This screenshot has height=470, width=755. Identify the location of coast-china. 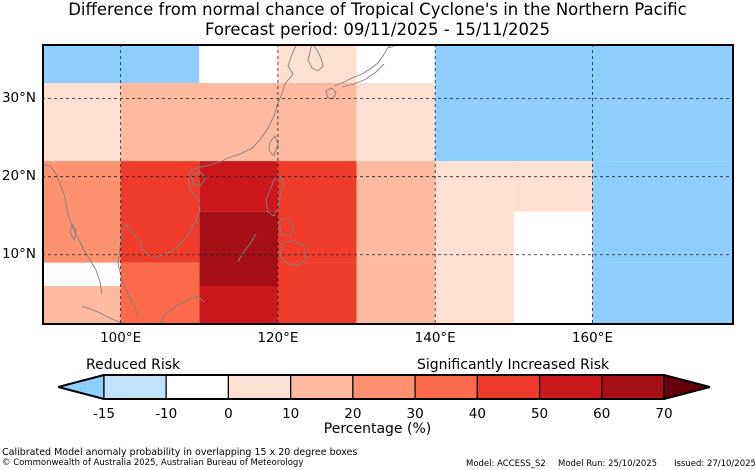
(248, 106).